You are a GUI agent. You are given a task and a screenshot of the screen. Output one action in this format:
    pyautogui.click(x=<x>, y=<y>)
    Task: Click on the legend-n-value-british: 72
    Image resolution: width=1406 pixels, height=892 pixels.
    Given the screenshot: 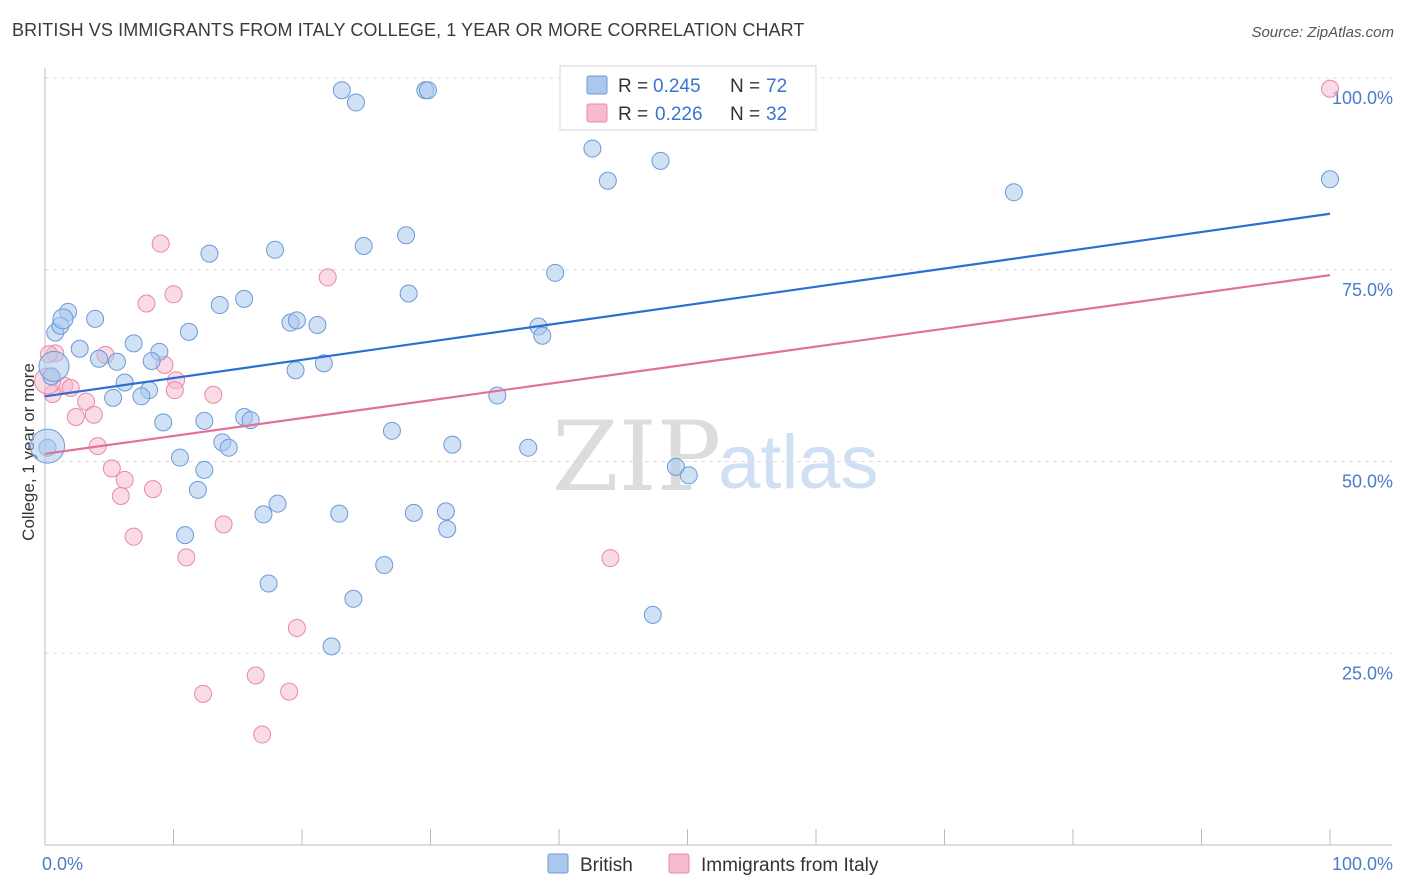 What is the action you would take?
    pyautogui.click(x=776, y=86)
    